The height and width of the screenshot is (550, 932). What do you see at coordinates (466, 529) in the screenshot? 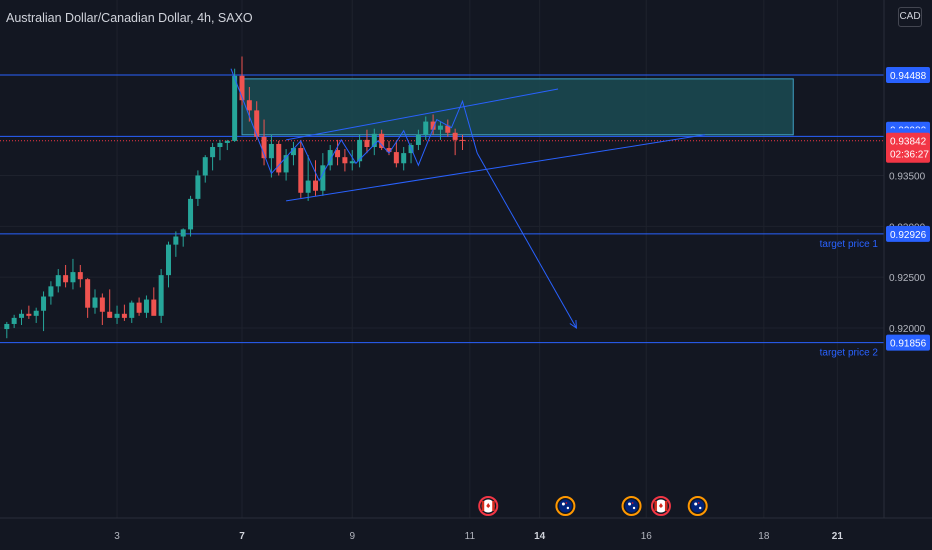
I see `time-axis: 3 7 9 11 14 16 18 21` at bounding box center [466, 529].